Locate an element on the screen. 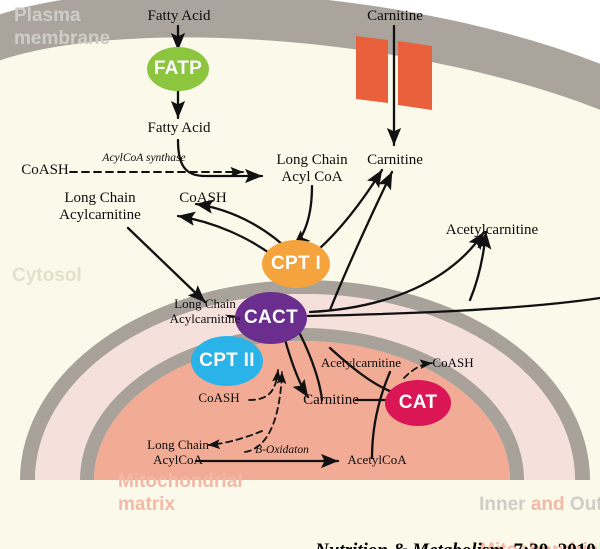 The width and height of the screenshot is (600, 549). enzyme-cpt1: CPT I is located at coordinates (296, 264).